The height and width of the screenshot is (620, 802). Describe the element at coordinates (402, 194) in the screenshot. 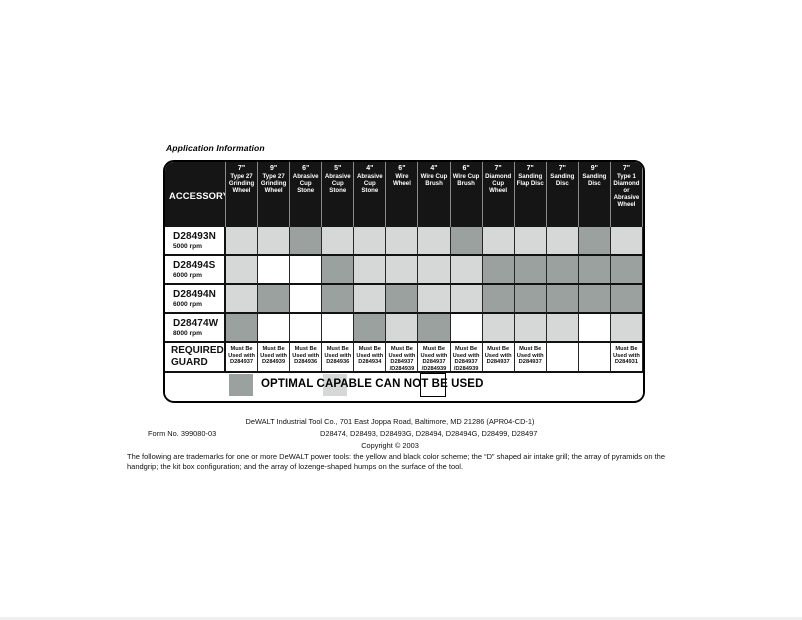

I see `column-header-6: 6" Wire Wheel` at that location.